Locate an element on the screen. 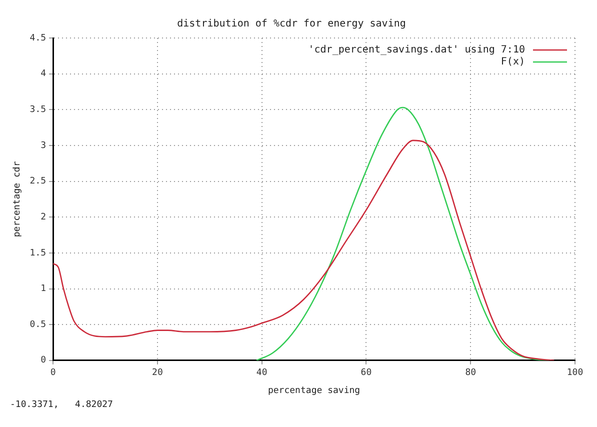  y-axis-title: percentage cdr is located at coordinates (17, 199).